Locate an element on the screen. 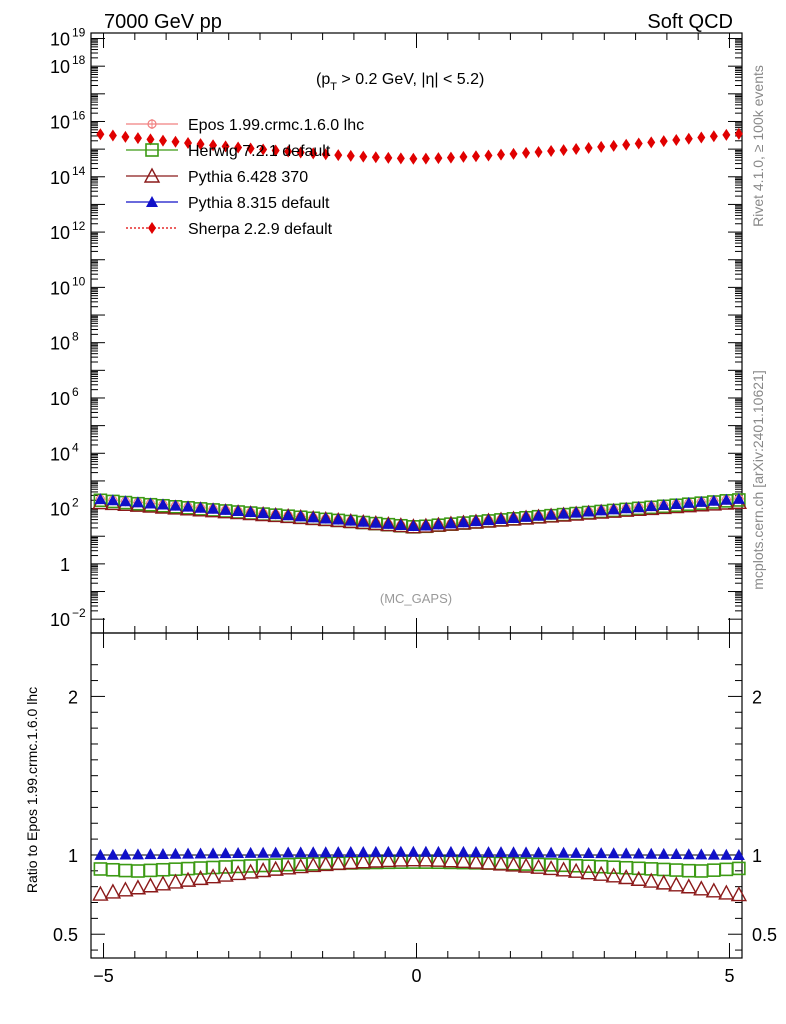 The width and height of the screenshot is (786, 1024). ratio-y-tick-label-right: 0.5 is located at coordinates (764, 935).